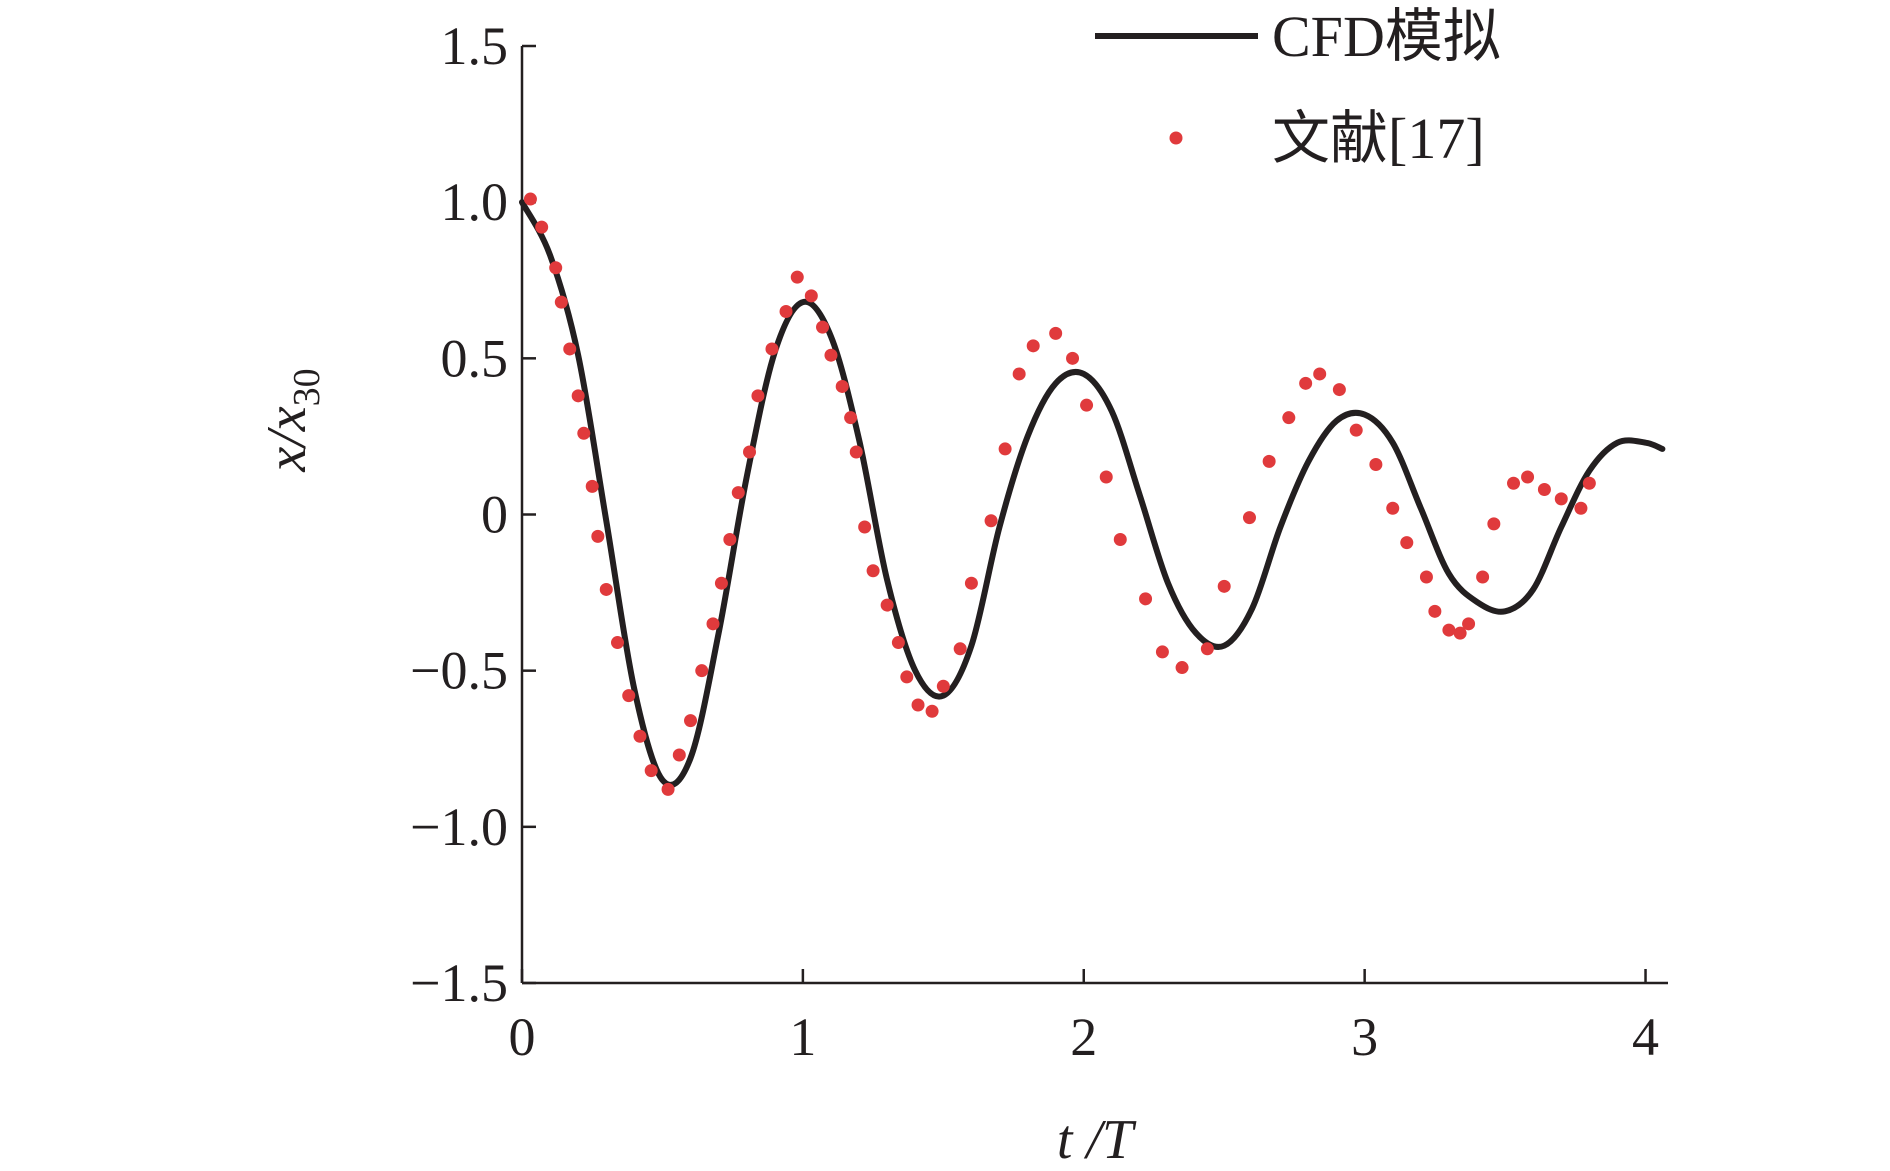 Image resolution: width=1890 pixels, height=1171 pixels. I want to click on y-axis-ticks: 1.5 1.0 0.5 0 −0.5 −1.0 −1.5, so click(473, 514).